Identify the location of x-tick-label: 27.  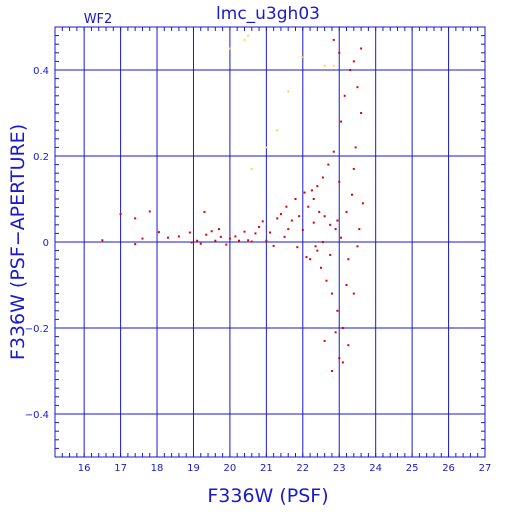
(485, 468).